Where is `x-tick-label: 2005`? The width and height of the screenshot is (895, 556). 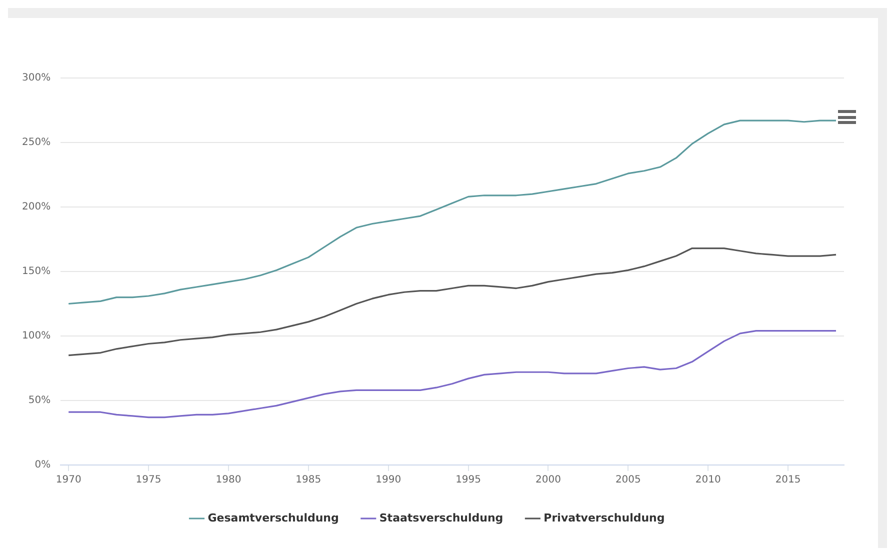
x-tick-label: 2005 is located at coordinates (628, 480).